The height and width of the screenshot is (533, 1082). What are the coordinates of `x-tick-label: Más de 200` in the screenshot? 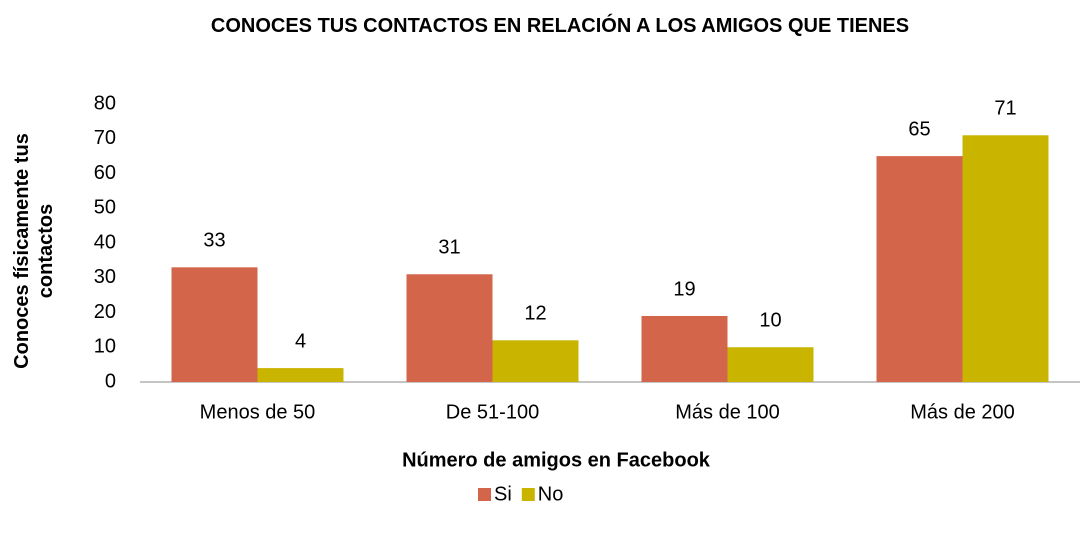 It's located at (962, 412).